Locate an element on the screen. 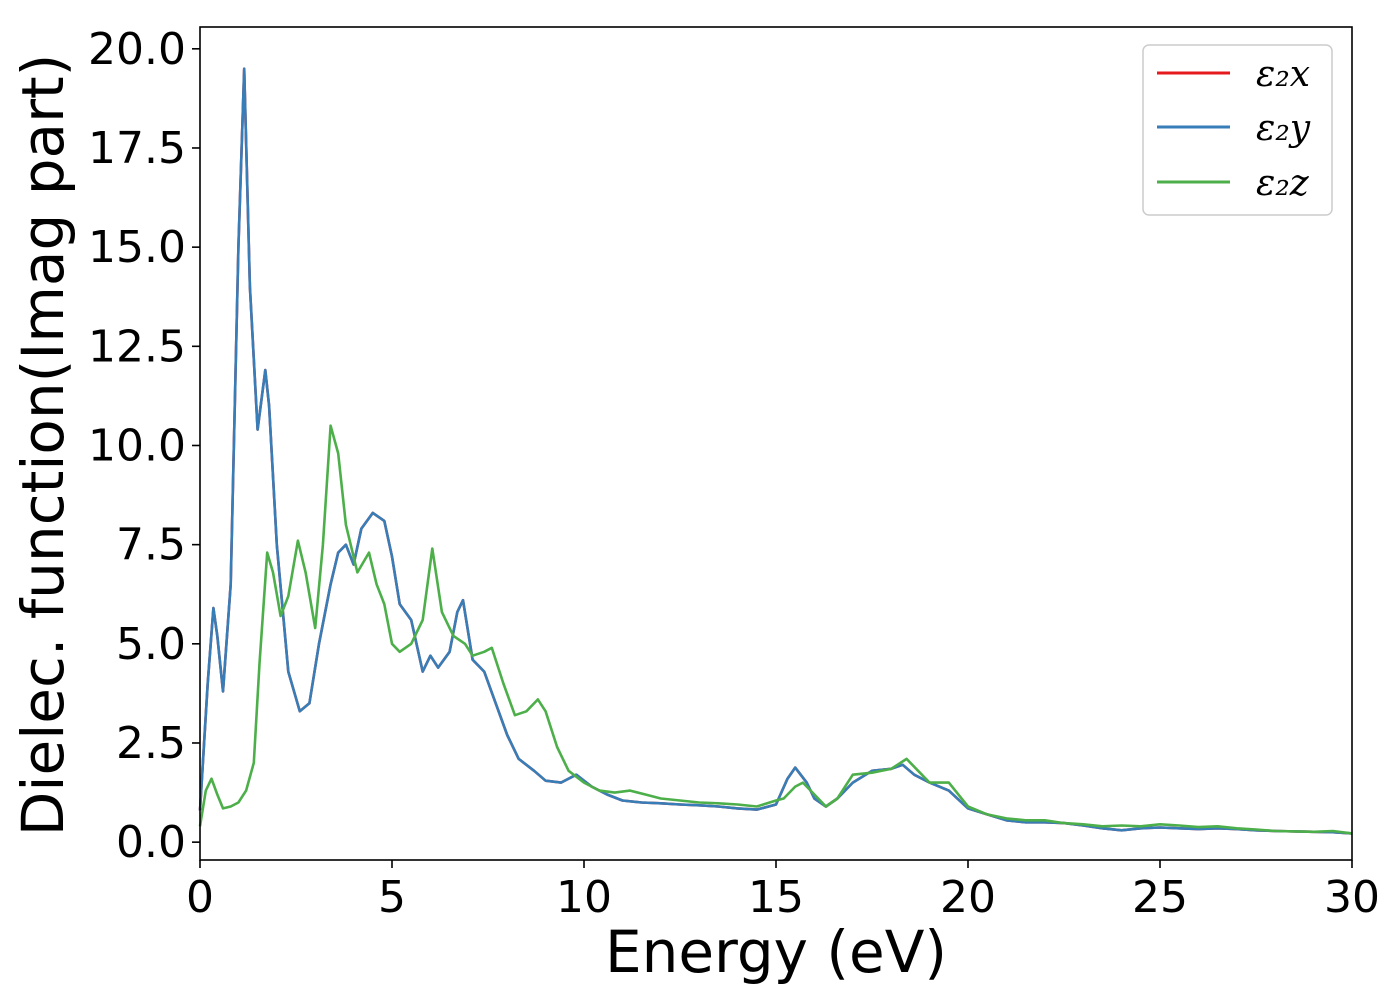  legend-box is located at coordinates (1237, 130).